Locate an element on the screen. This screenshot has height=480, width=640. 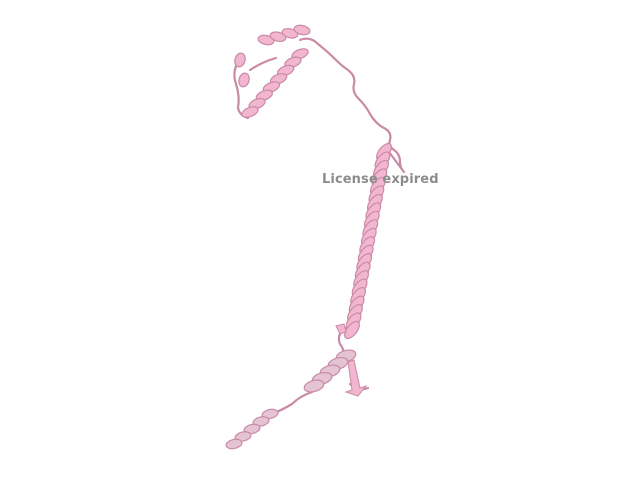
helix-top-small is located at coordinates (242, 70).